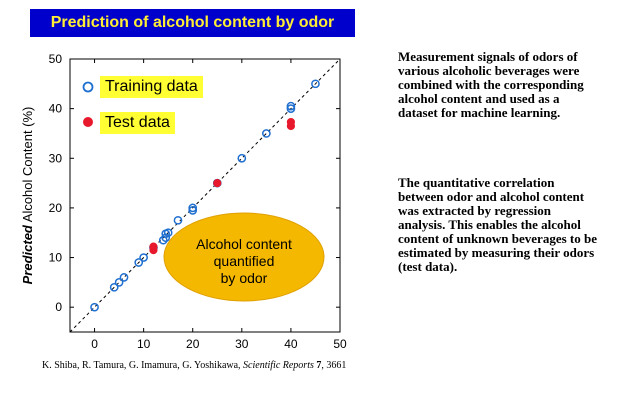  I want to click on legend-test: Test data, so click(137, 123).